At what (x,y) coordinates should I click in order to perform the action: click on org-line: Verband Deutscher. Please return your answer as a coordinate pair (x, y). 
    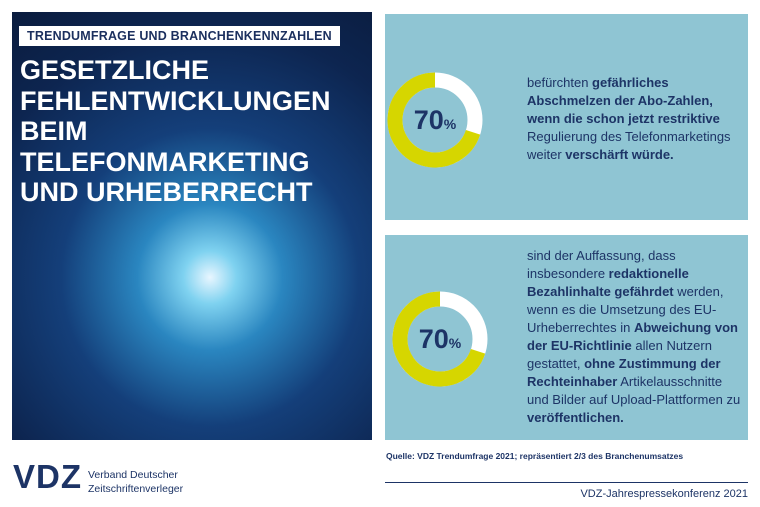
    Looking at the image, I should click on (133, 475).